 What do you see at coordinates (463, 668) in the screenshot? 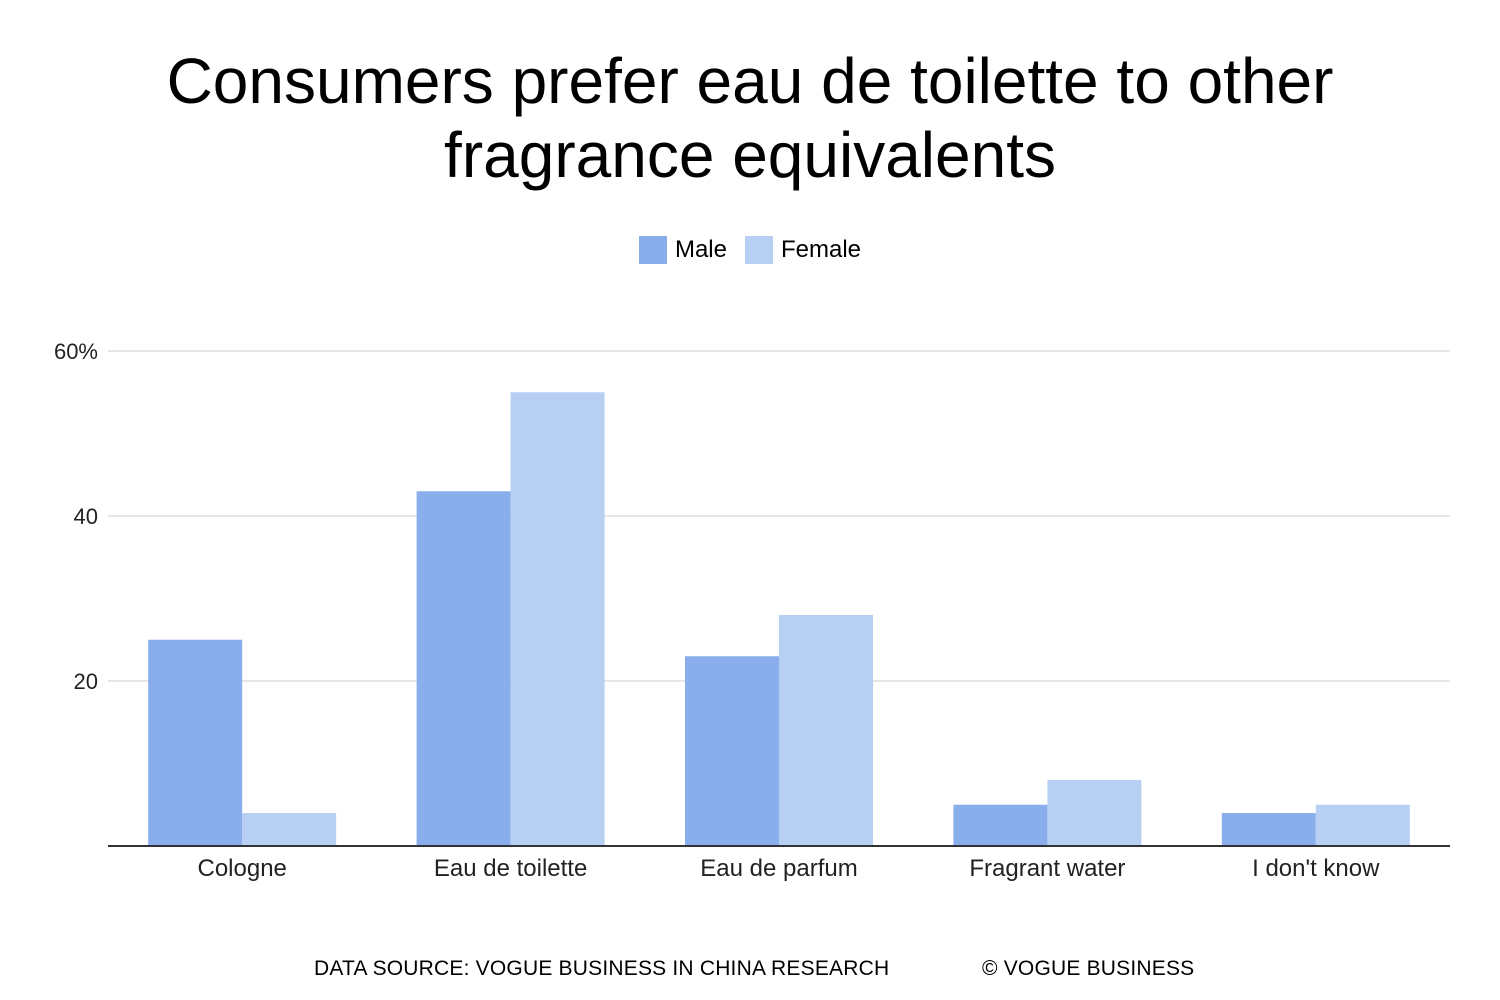
I see `bar-male-eau-de-toilette` at bounding box center [463, 668].